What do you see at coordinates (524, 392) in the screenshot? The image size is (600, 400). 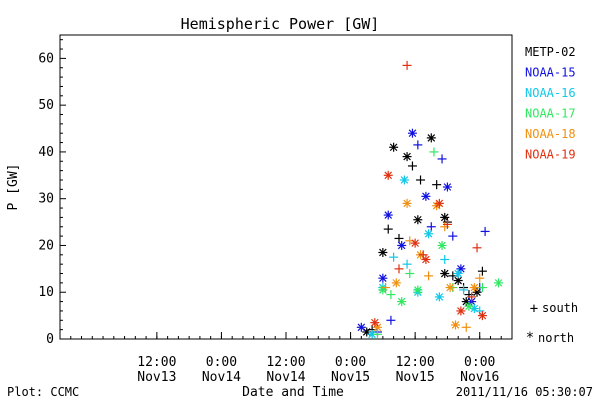 I see `plot-timestamp: 2011/11/16 05:30:07` at bounding box center [524, 392].